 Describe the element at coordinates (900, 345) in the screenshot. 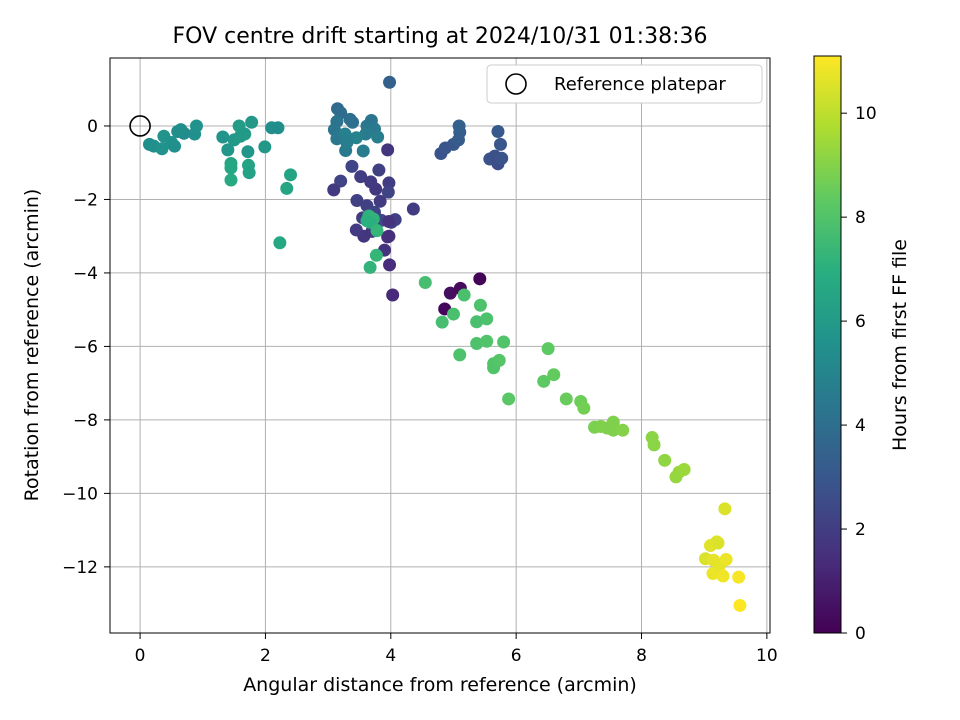

I see `colorbar-label: Hours from first FF file` at that location.